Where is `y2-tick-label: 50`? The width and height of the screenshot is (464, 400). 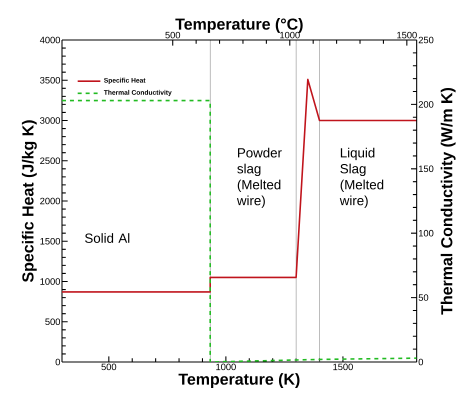 y2-tick-label: 50 is located at coordinates (423, 297).